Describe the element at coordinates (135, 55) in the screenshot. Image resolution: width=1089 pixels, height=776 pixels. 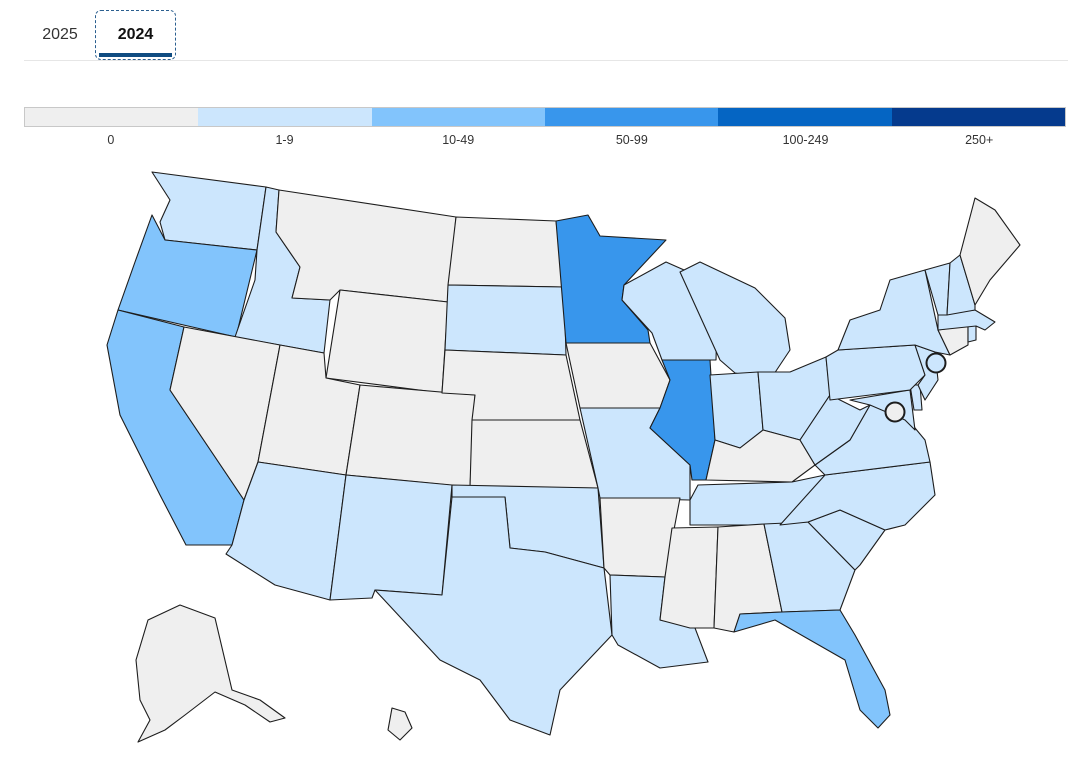
I see `selected-tab-indicator` at that location.